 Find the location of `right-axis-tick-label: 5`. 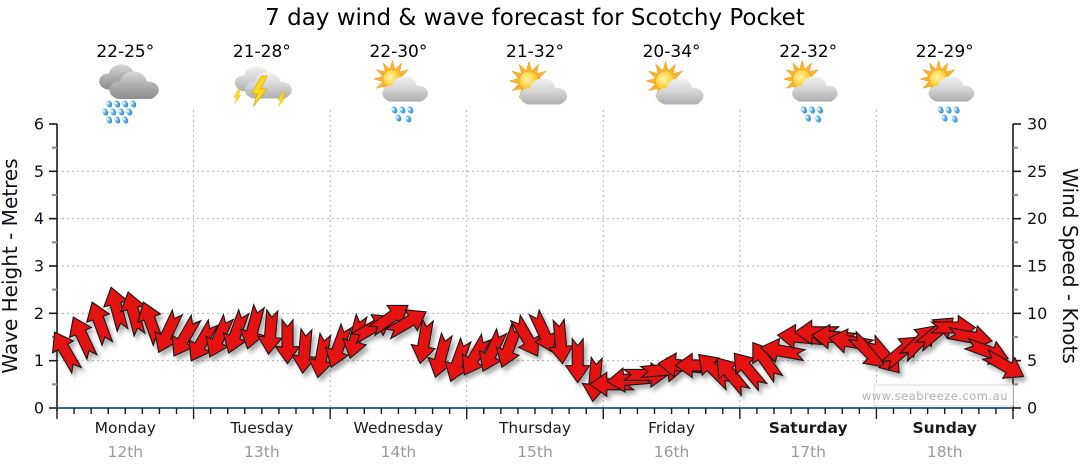

right-axis-tick-label: 5 is located at coordinates (1032, 360).